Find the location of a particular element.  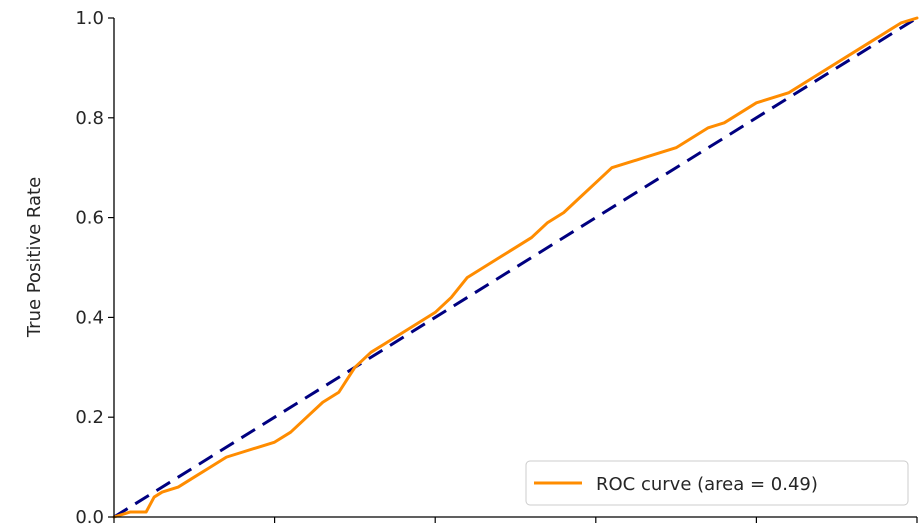

legend-frame is located at coordinates (717, 483).